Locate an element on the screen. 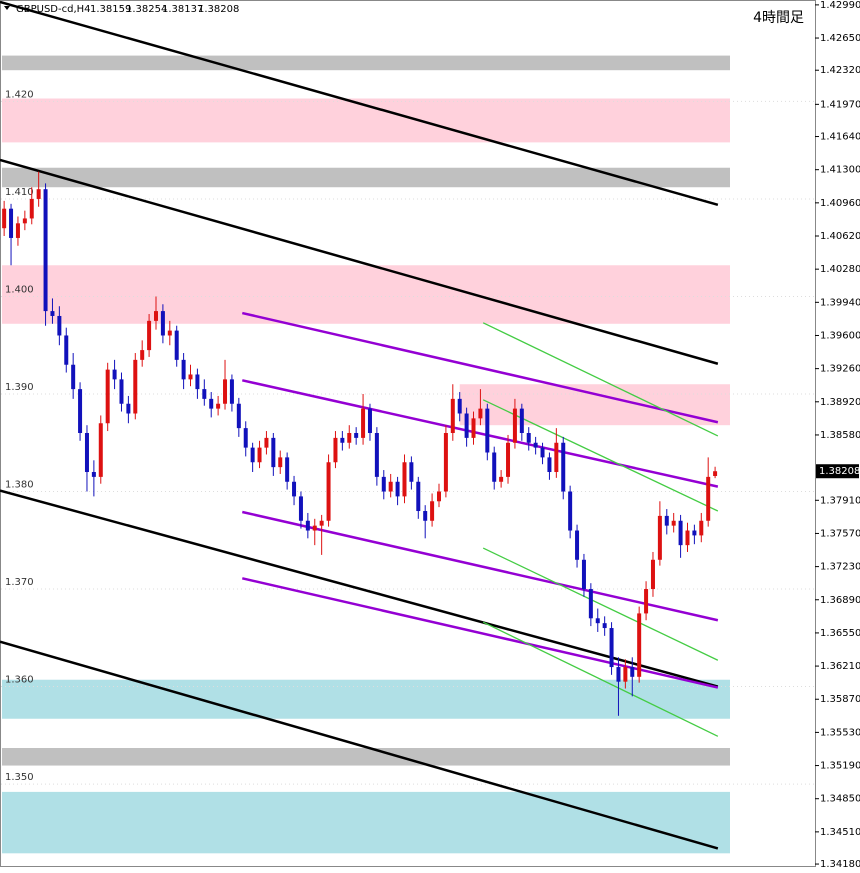  y-tick-label: 1.35530 is located at coordinates (840, 732).